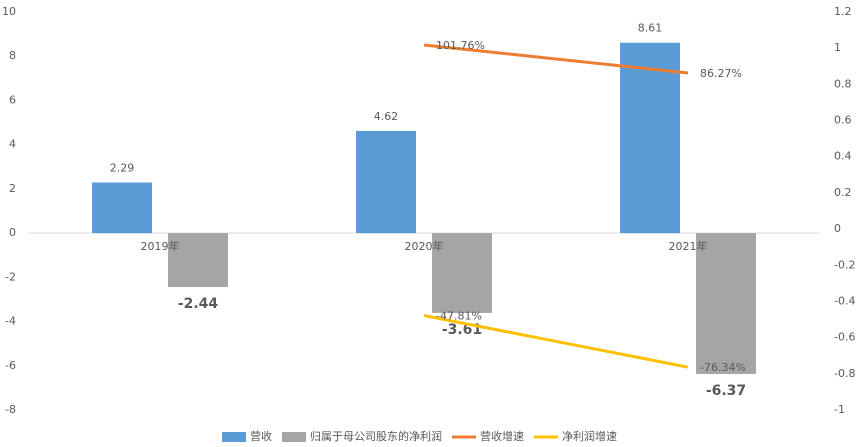  Describe the element at coordinates (723, 367) in the screenshot. I see `line-value-label: -76.34%` at that location.